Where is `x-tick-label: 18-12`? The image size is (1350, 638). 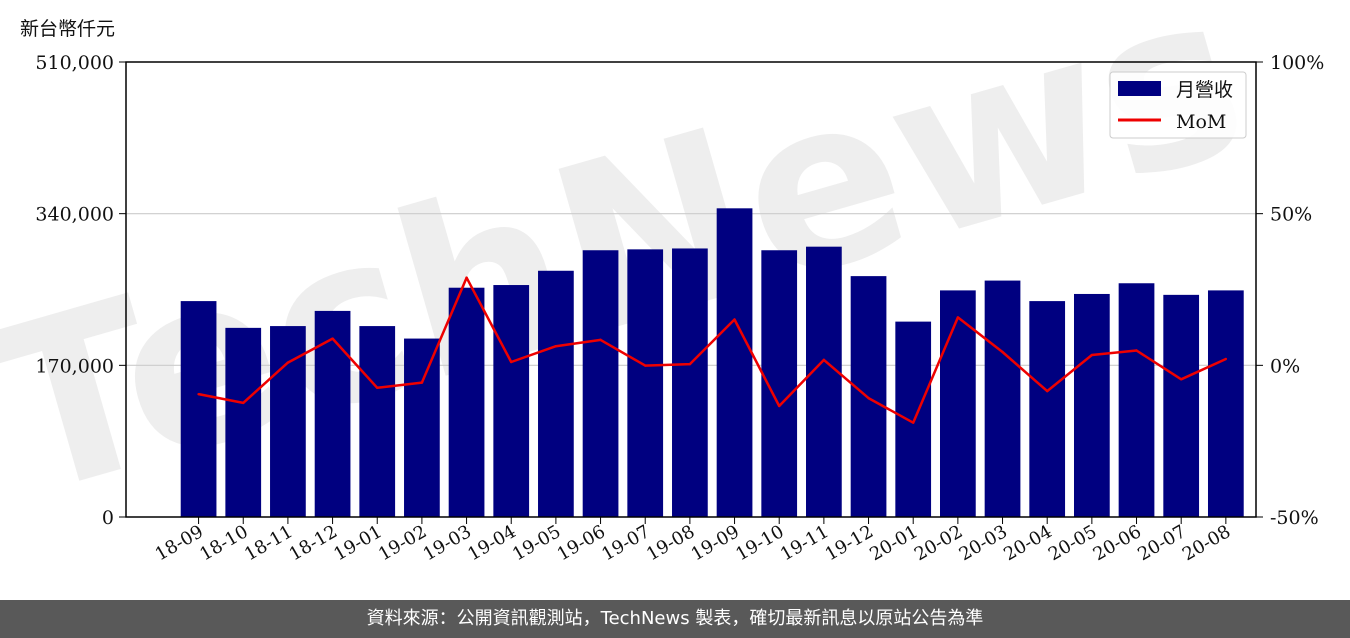
x-tick-label: 18-12 is located at coordinates (313, 543).